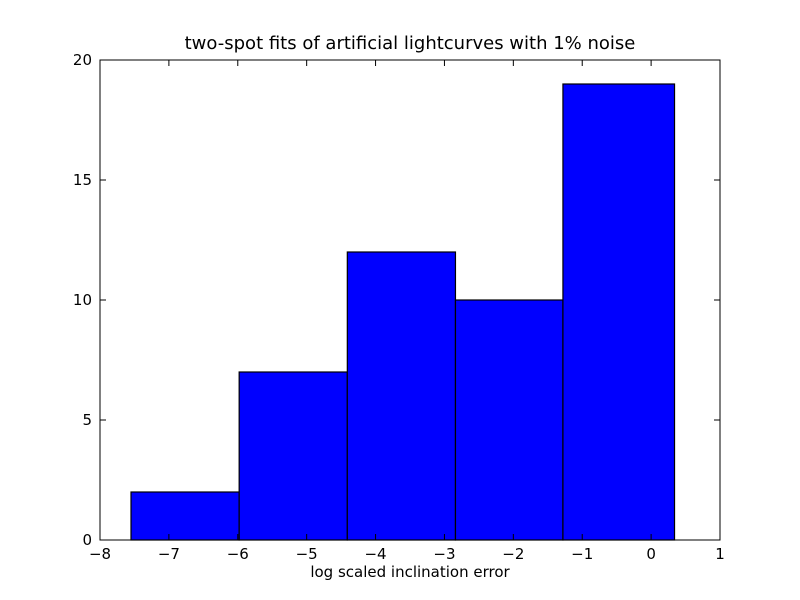 The height and width of the screenshot is (600, 800). Describe the element at coordinates (238, 554) in the screenshot. I see `x-tick-label: −6` at that location.